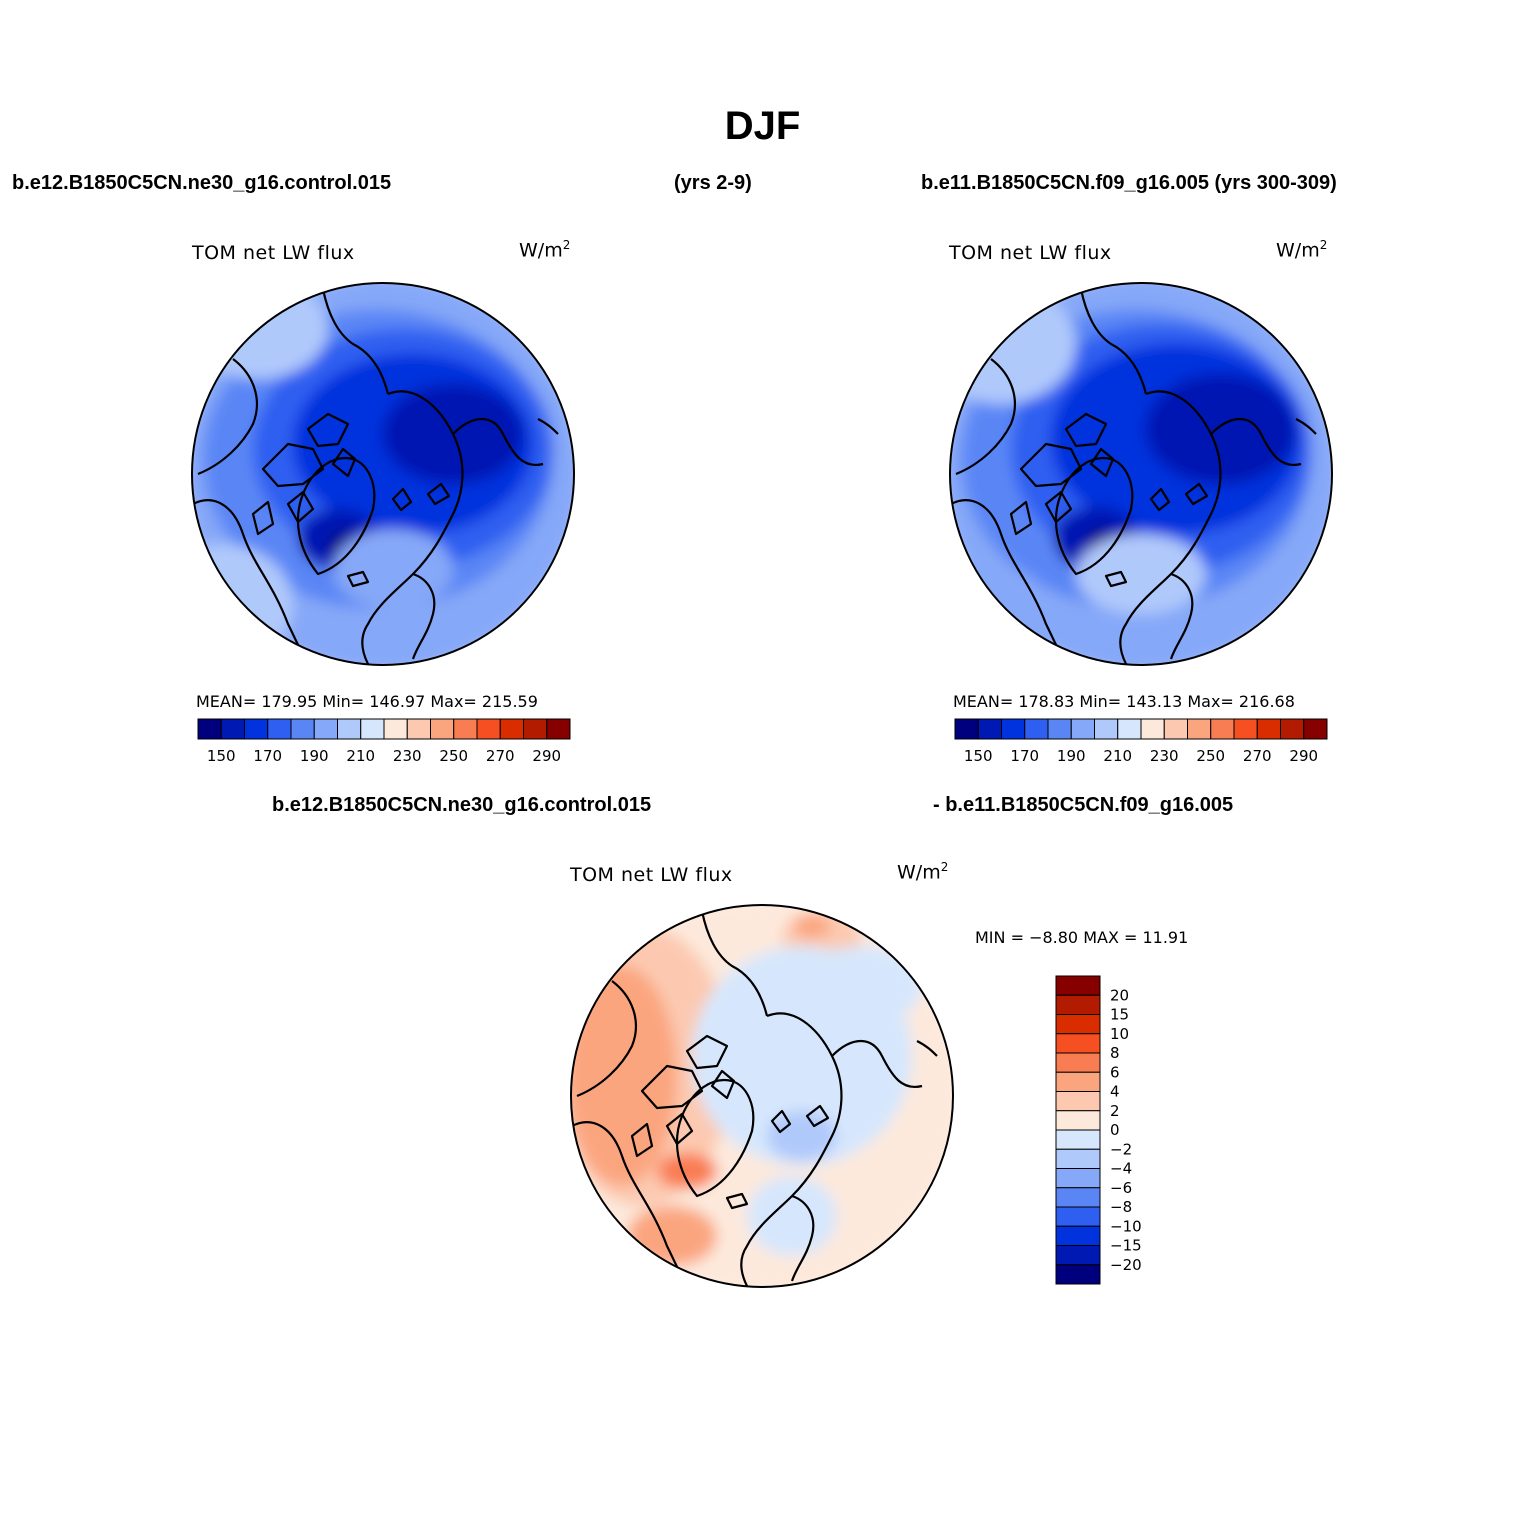 The width and height of the screenshot is (1525, 1525). I want to click on panel3-colorbar-label: 4, so click(1115, 1092).